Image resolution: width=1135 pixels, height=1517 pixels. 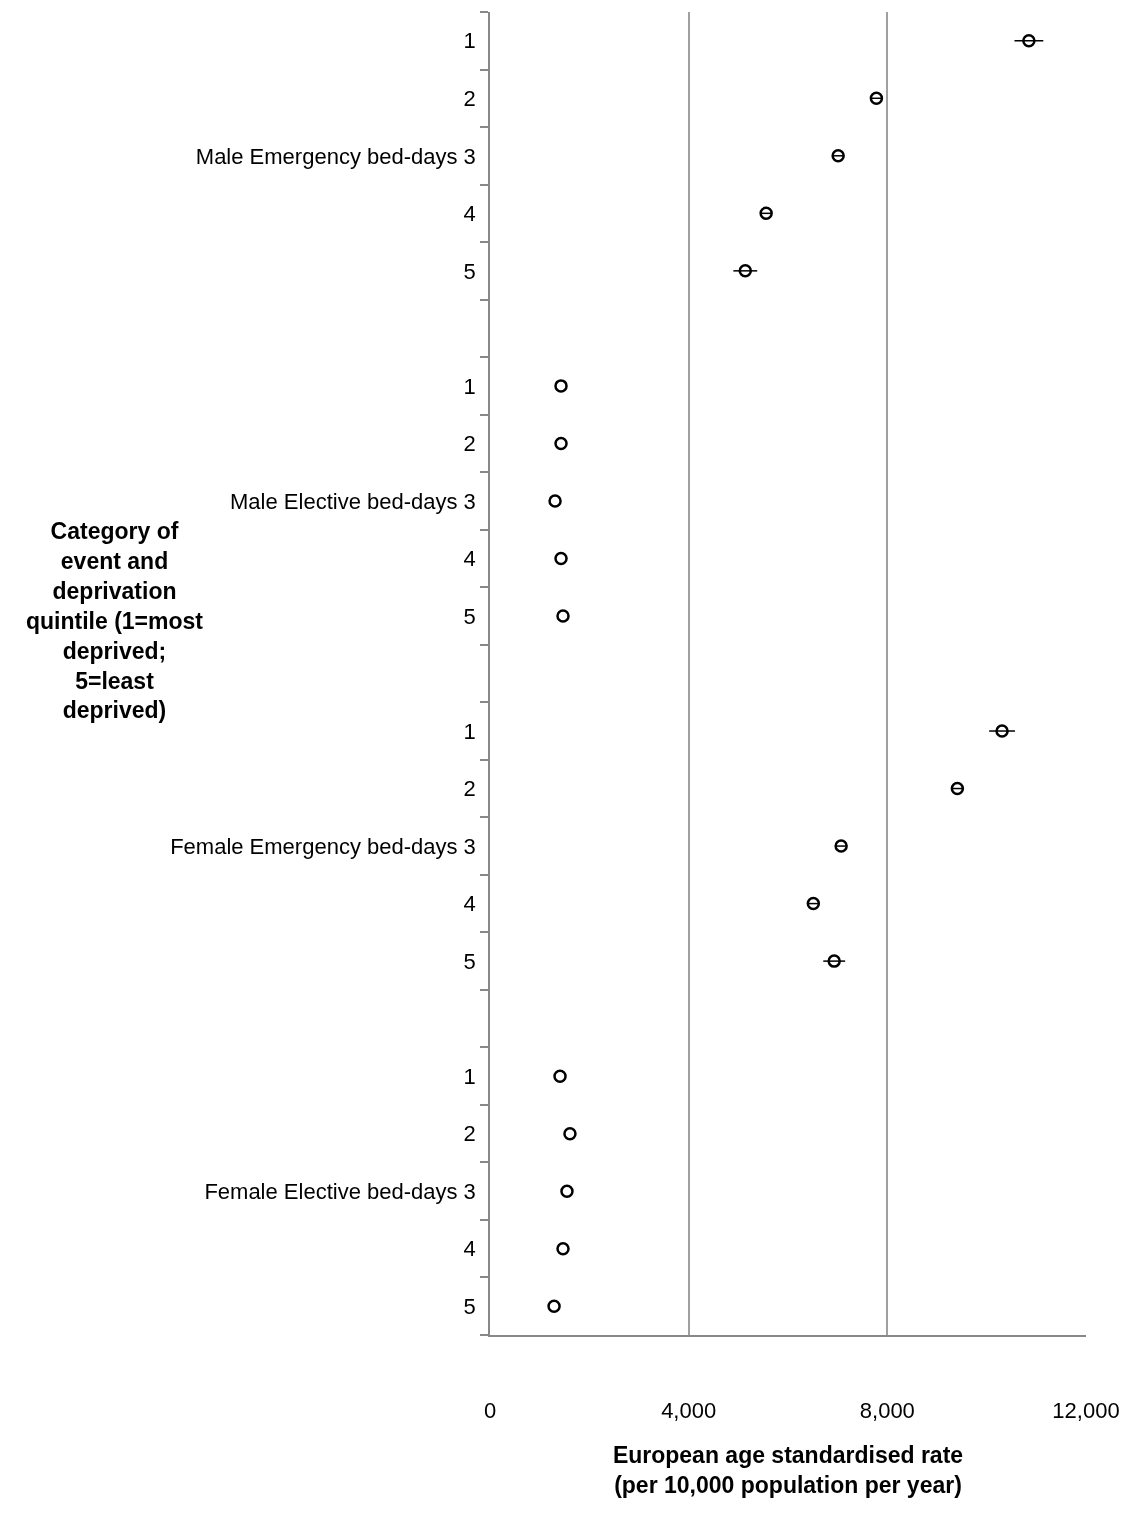 What do you see at coordinates (323, 846) in the screenshot?
I see `y-tick-label: Female Emergency bed-days 3` at bounding box center [323, 846].